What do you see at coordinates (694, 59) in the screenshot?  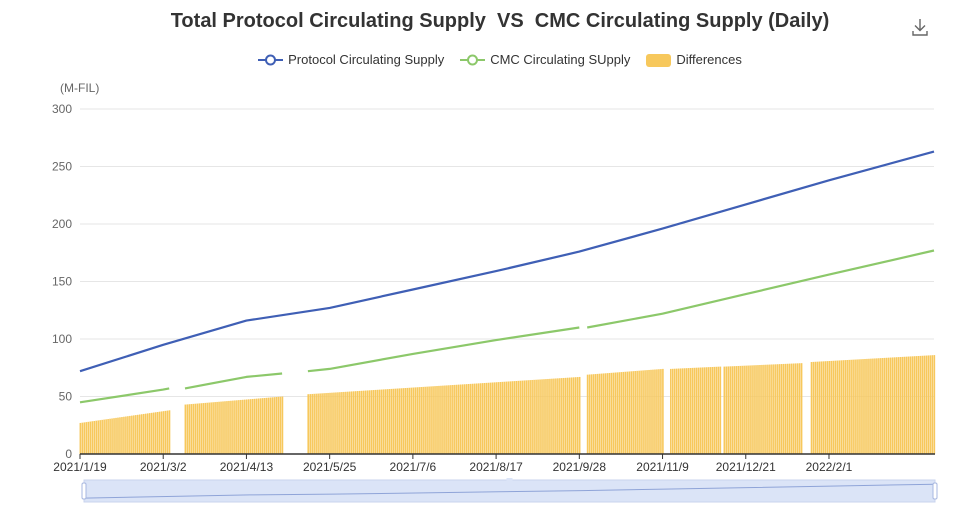 I see `legend-item-differences: Differences` at bounding box center [694, 59].